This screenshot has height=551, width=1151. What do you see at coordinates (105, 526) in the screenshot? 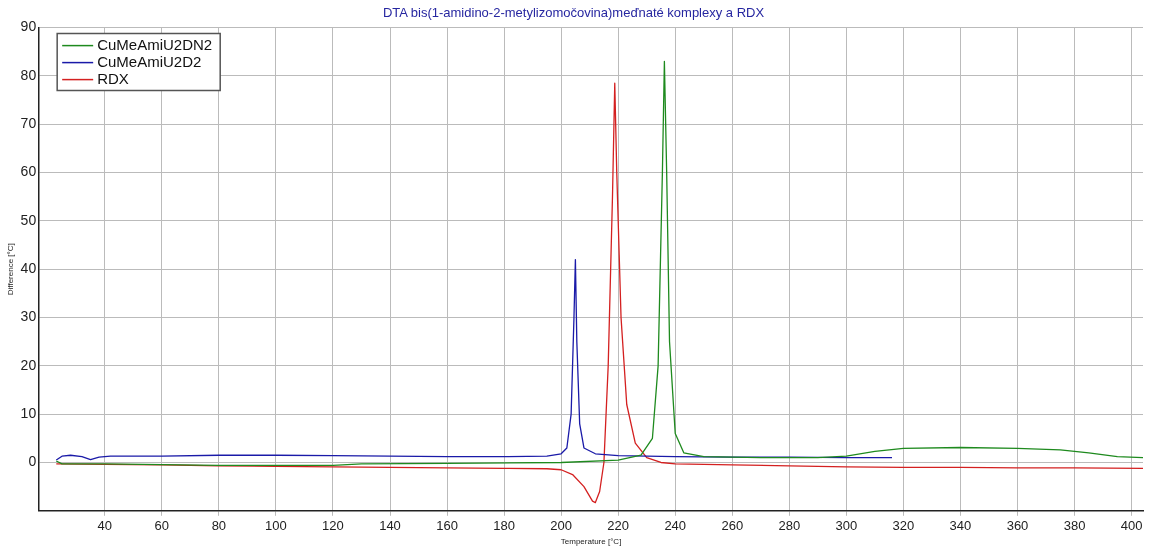
I see `x-tick-label: 40` at bounding box center [105, 526].